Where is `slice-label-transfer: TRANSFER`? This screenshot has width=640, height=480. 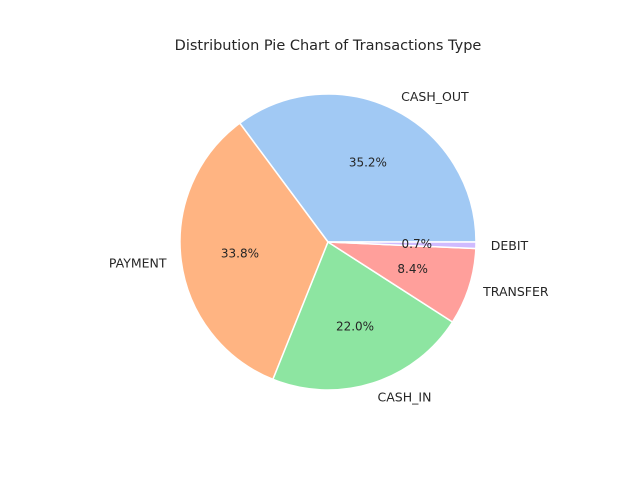 slice-label-transfer: TRANSFER is located at coordinates (515, 291).